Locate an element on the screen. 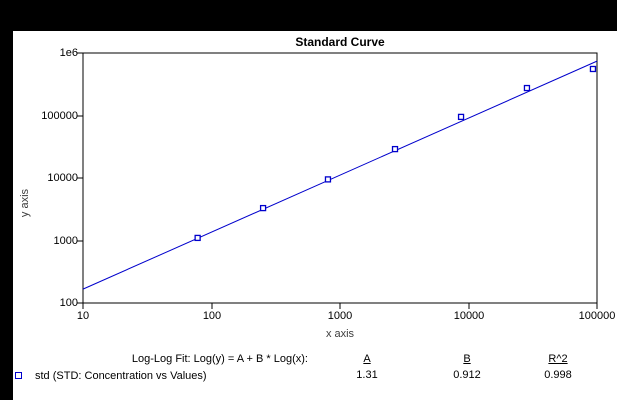 This screenshot has width=630, height=413. legend-series-marker-icon is located at coordinates (18, 375).